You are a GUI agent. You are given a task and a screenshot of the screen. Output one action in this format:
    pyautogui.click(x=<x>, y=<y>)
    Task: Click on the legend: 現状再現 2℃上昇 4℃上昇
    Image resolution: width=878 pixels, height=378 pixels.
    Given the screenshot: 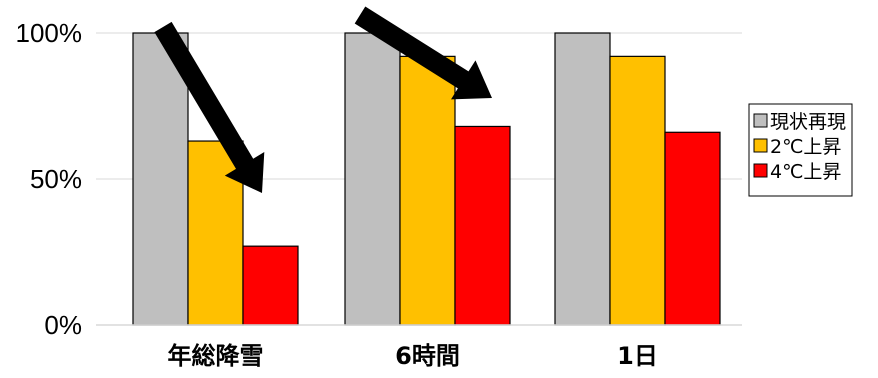 What is the action you would take?
    pyautogui.click(x=800, y=150)
    